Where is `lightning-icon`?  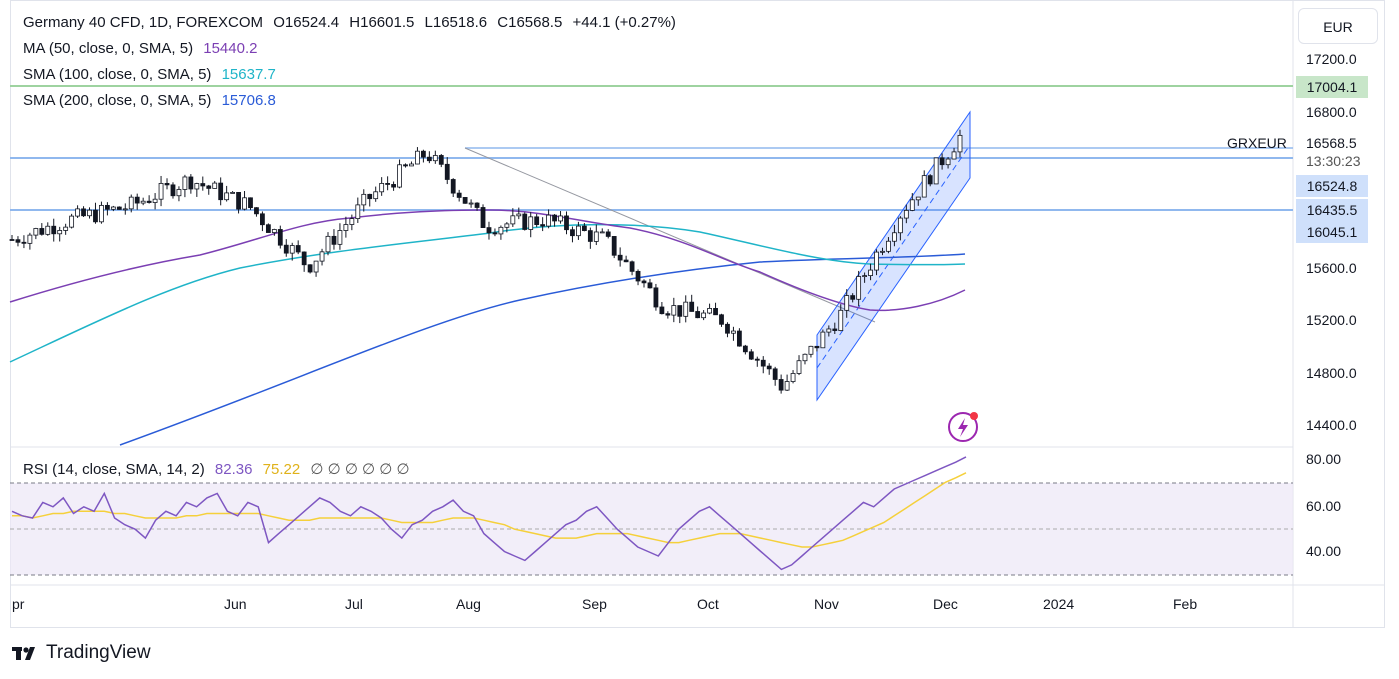 lightning-icon is located at coordinates (963, 427).